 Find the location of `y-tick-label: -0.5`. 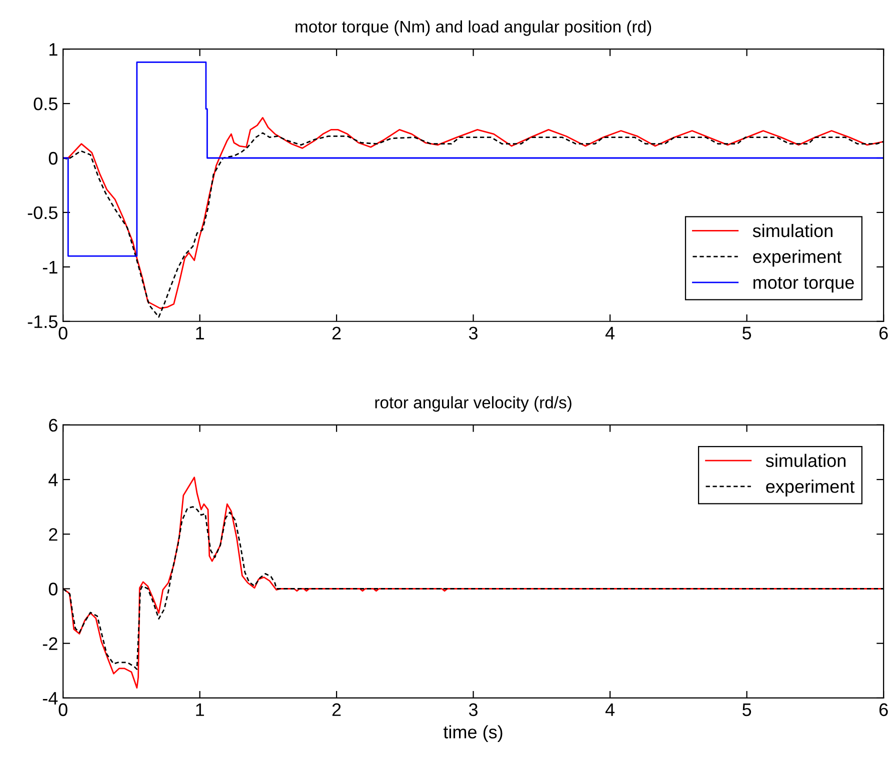

y-tick-label: -0.5 is located at coordinates (43, 213).